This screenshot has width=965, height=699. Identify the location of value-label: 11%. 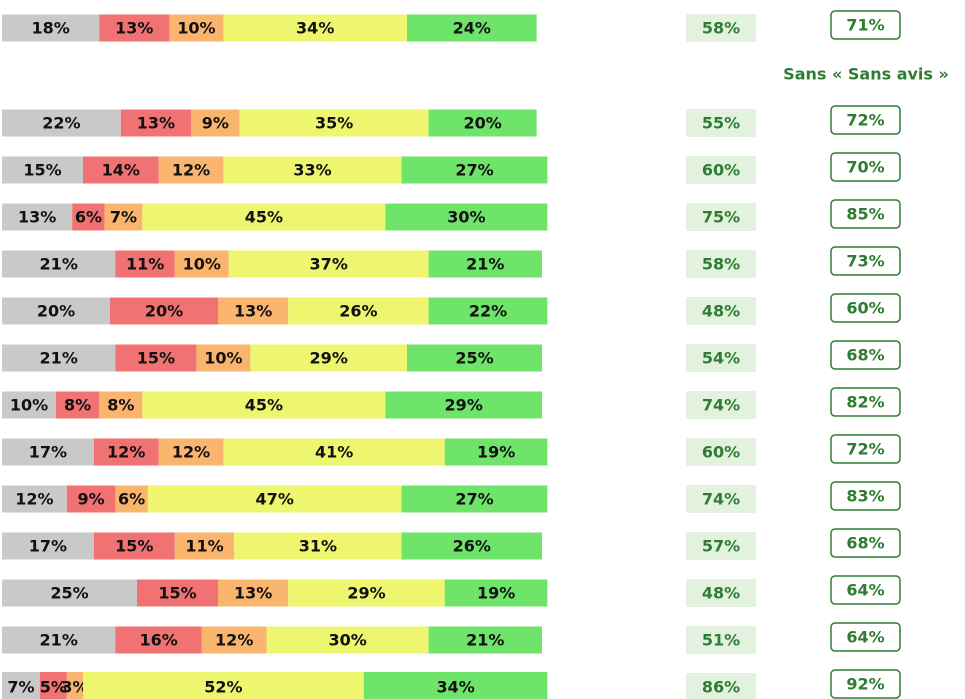
(204, 546).